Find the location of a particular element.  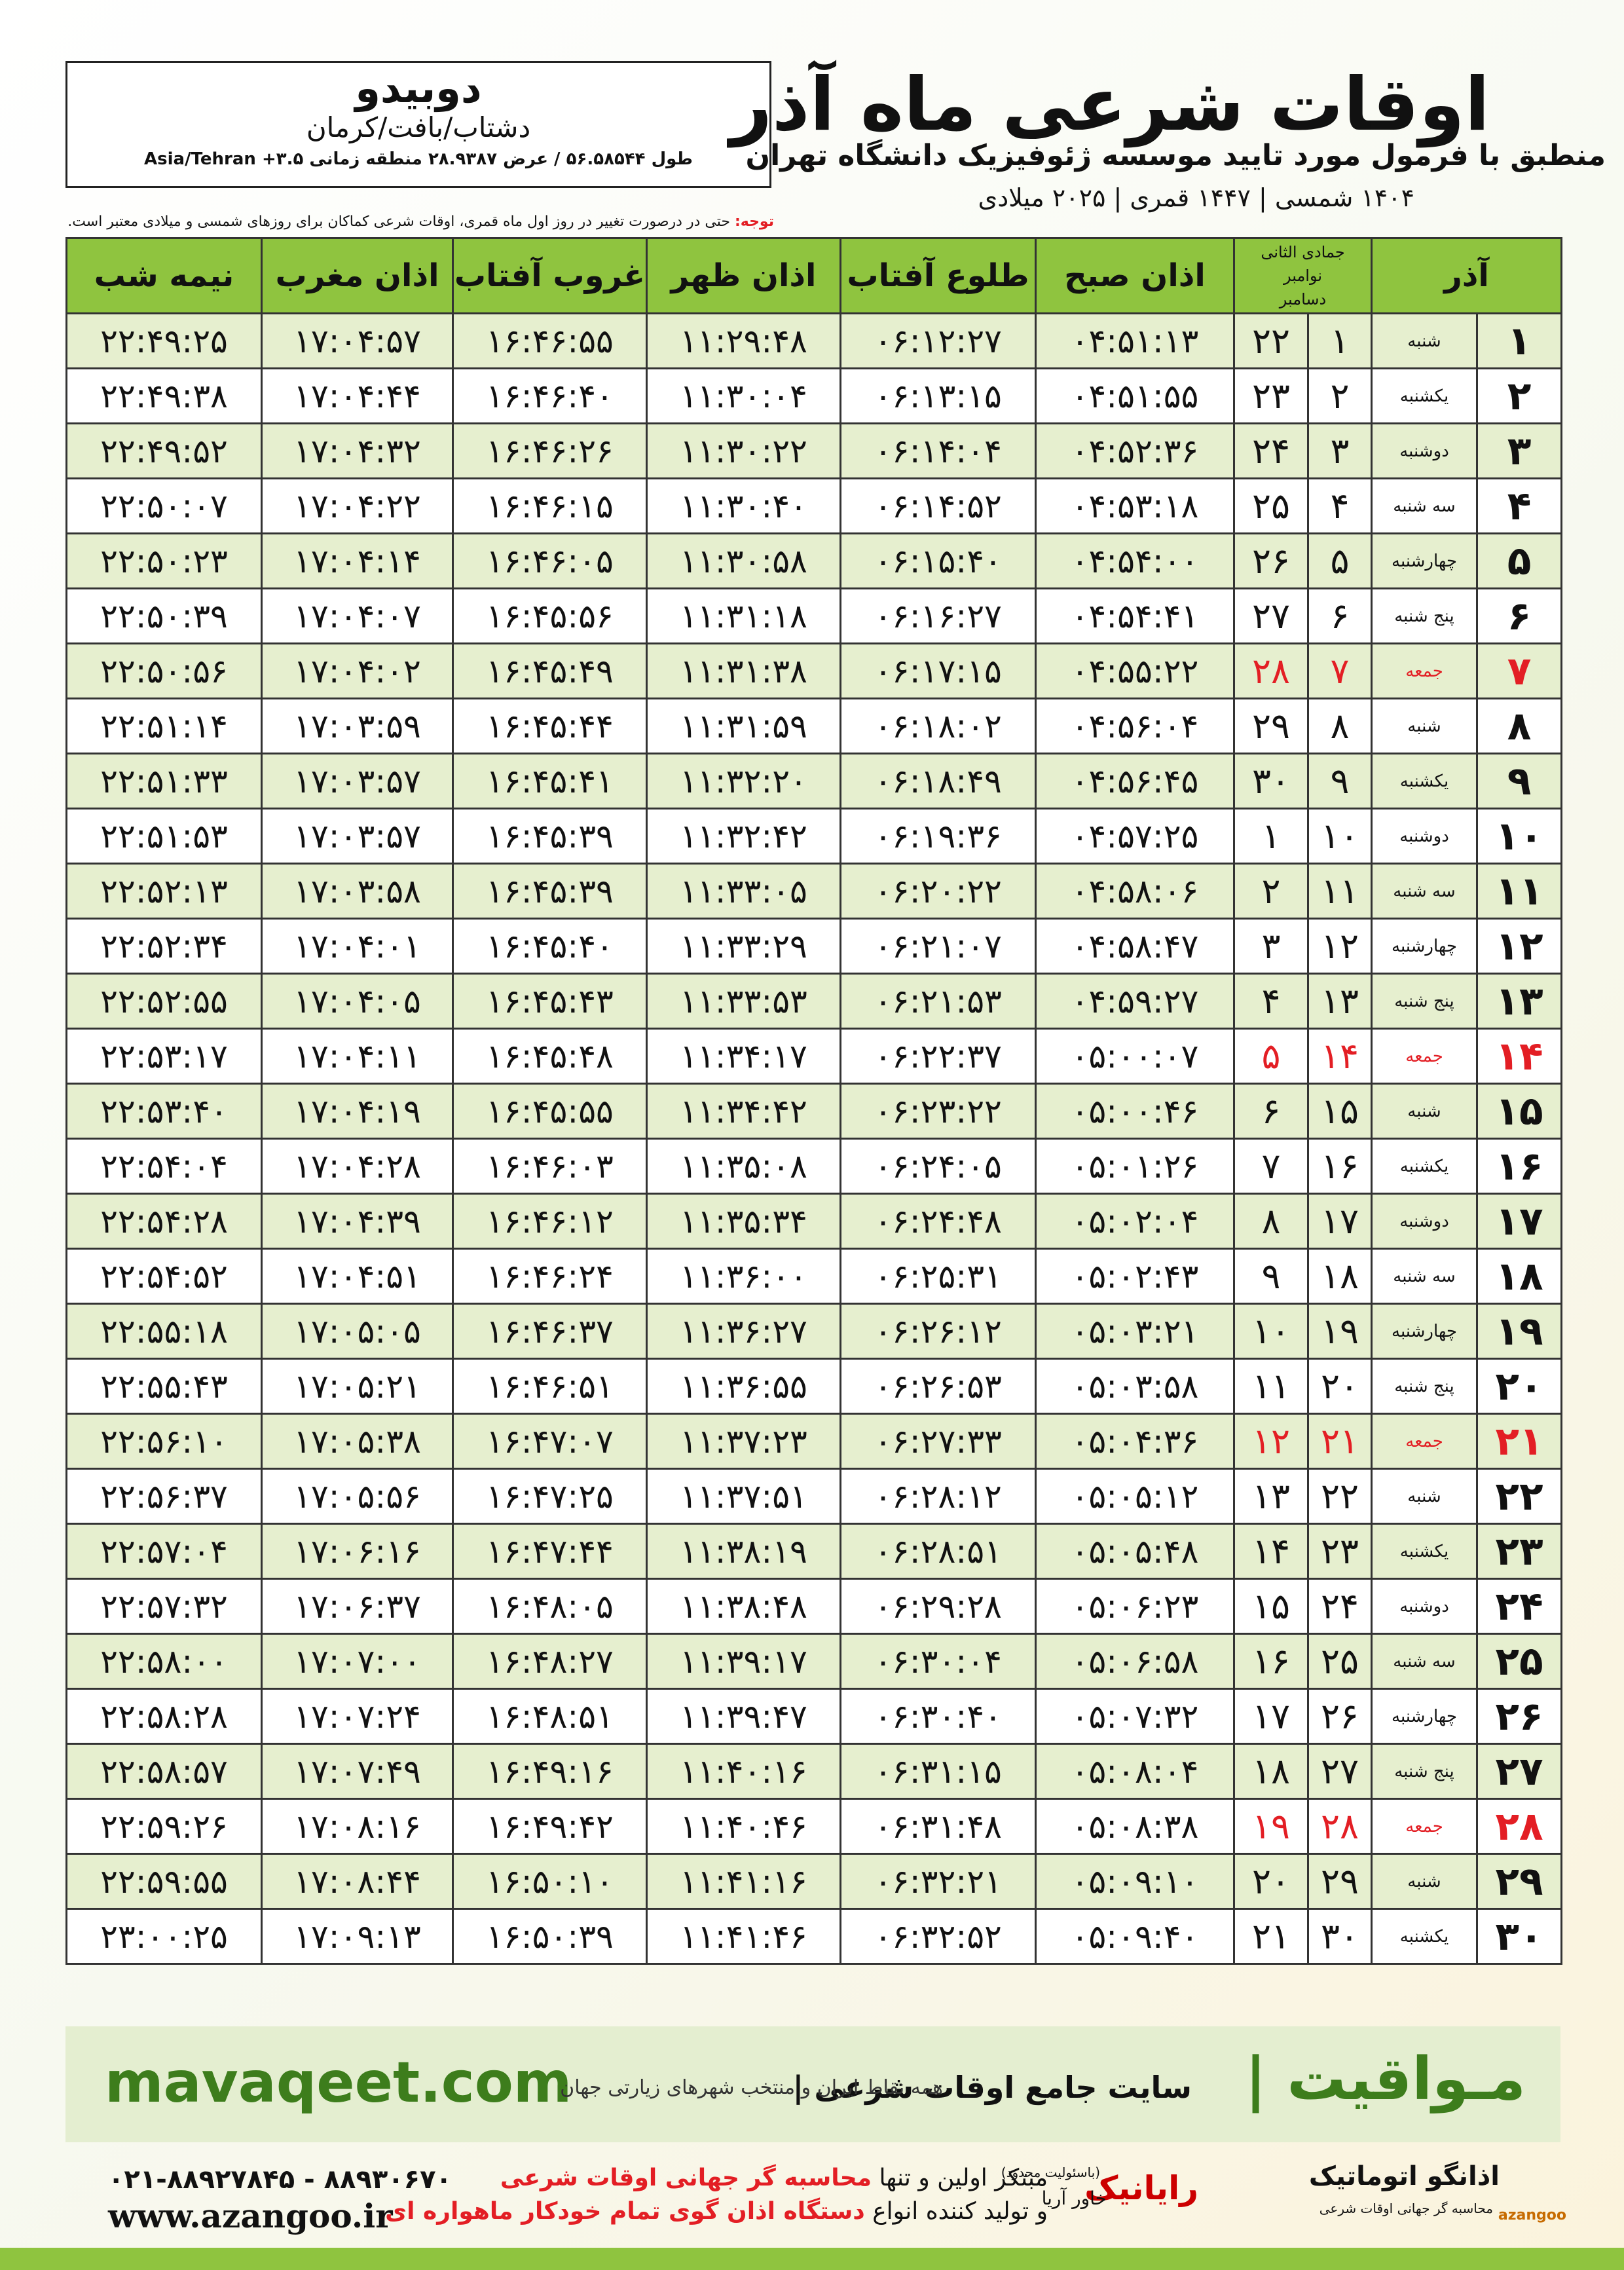

time: ۰۶:۱۸:۰۲ is located at coordinates (938, 726).